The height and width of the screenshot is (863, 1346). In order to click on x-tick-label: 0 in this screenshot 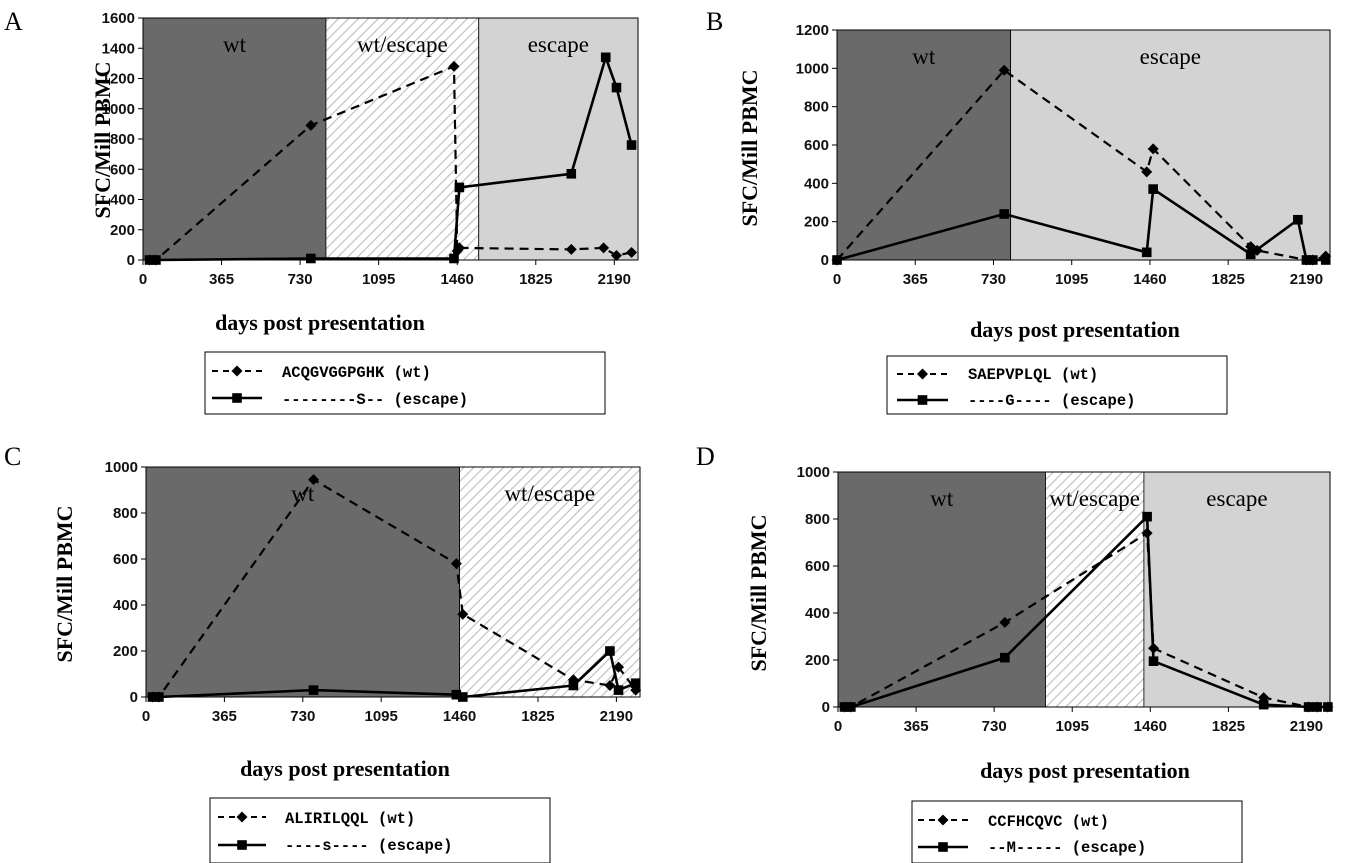, I will do `click(837, 279)`.